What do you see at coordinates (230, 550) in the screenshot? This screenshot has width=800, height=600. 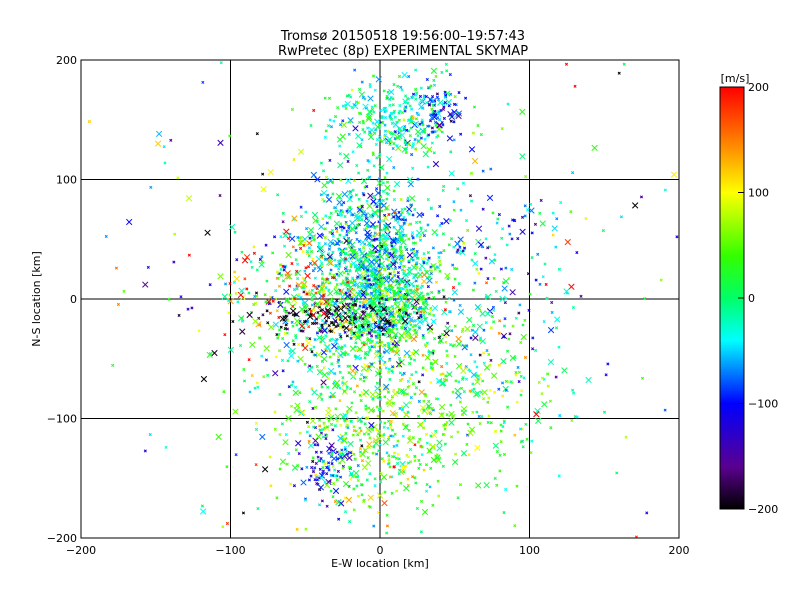 I see `x-tick-label: −100` at bounding box center [230, 550].